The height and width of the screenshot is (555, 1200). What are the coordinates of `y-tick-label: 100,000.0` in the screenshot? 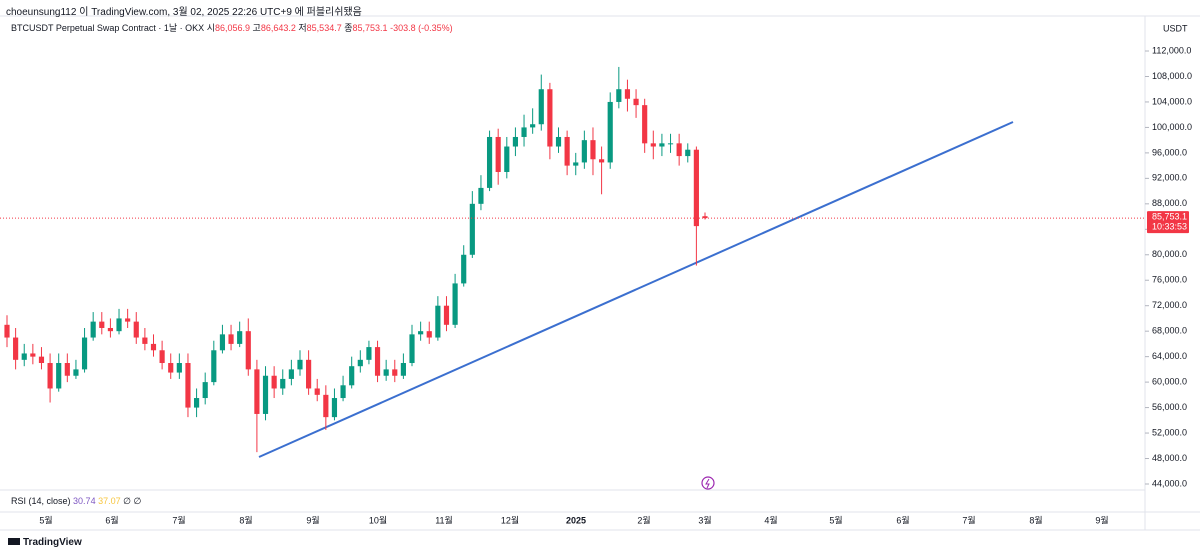 It's located at (1172, 127).